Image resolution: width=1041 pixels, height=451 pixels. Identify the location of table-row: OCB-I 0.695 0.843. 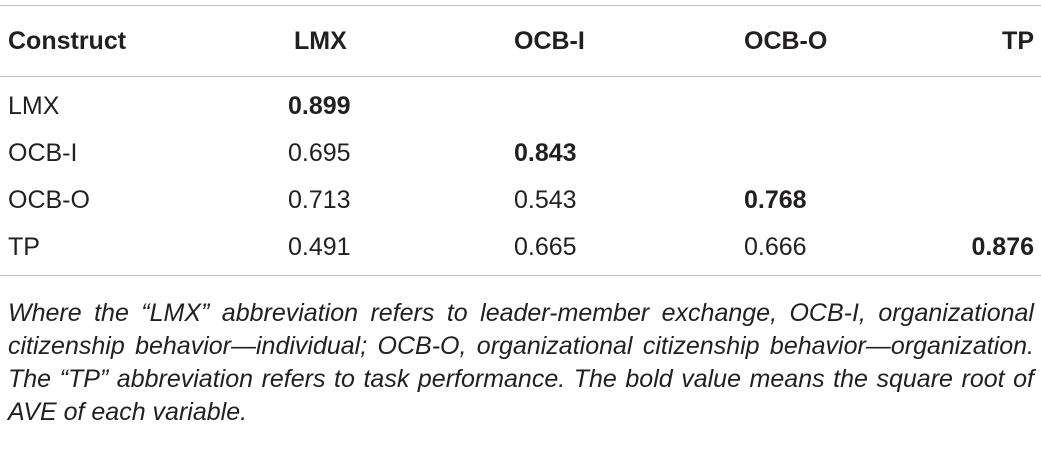
(520, 153).